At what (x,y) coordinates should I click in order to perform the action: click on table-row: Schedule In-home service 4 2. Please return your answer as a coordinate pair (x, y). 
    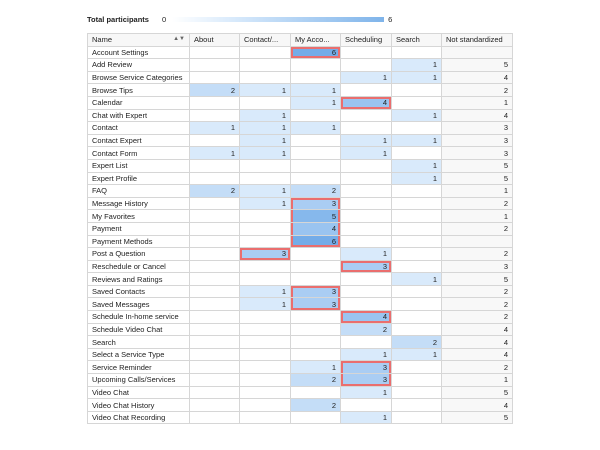
    Looking at the image, I should click on (300, 317).